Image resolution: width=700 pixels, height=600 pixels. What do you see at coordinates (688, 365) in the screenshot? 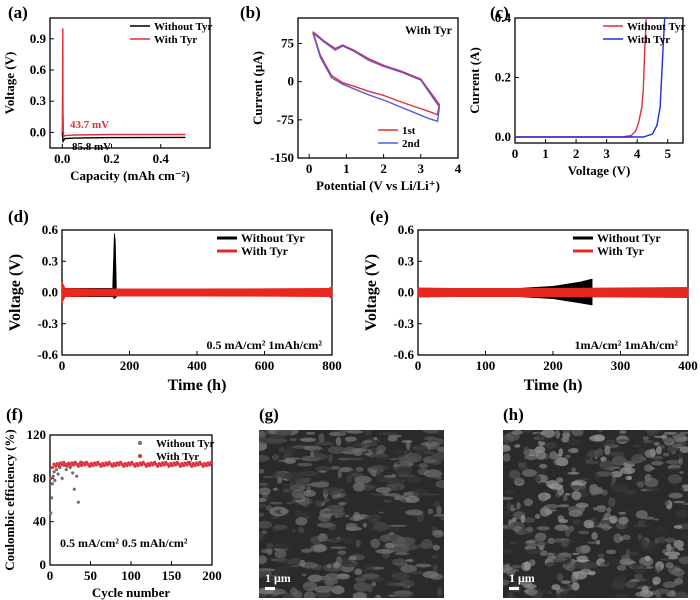
I see `x-tick-label: 400` at bounding box center [688, 365].